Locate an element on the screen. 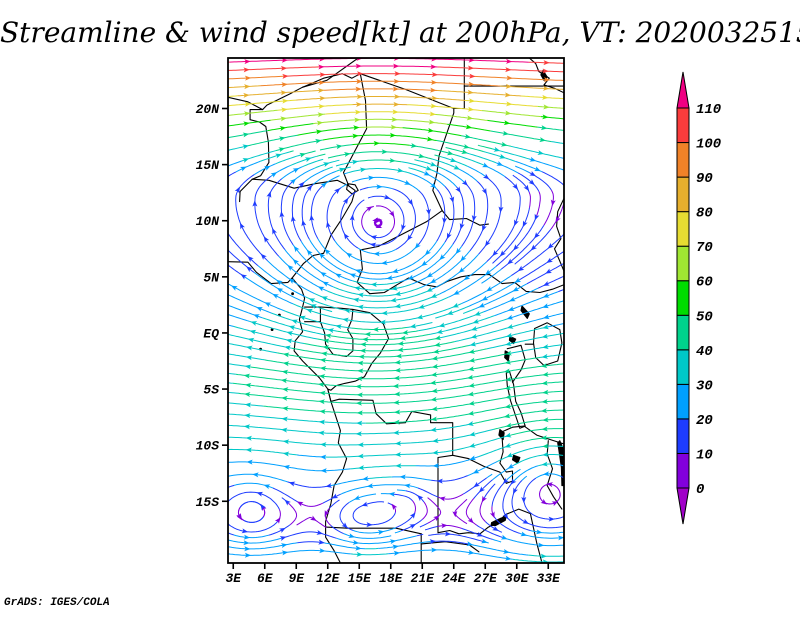 The image size is (800, 618). lon-tick-label: 12E is located at coordinates (328, 578).